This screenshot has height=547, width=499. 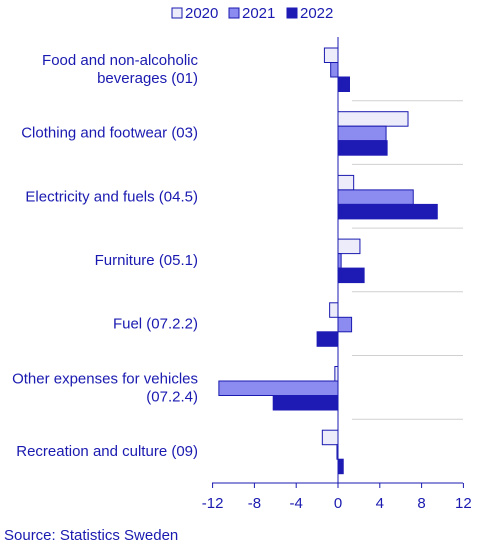 What do you see at coordinates (234, 13) in the screenshot?
I see `legend-swatch-2021` at bounding box center [234, 13].